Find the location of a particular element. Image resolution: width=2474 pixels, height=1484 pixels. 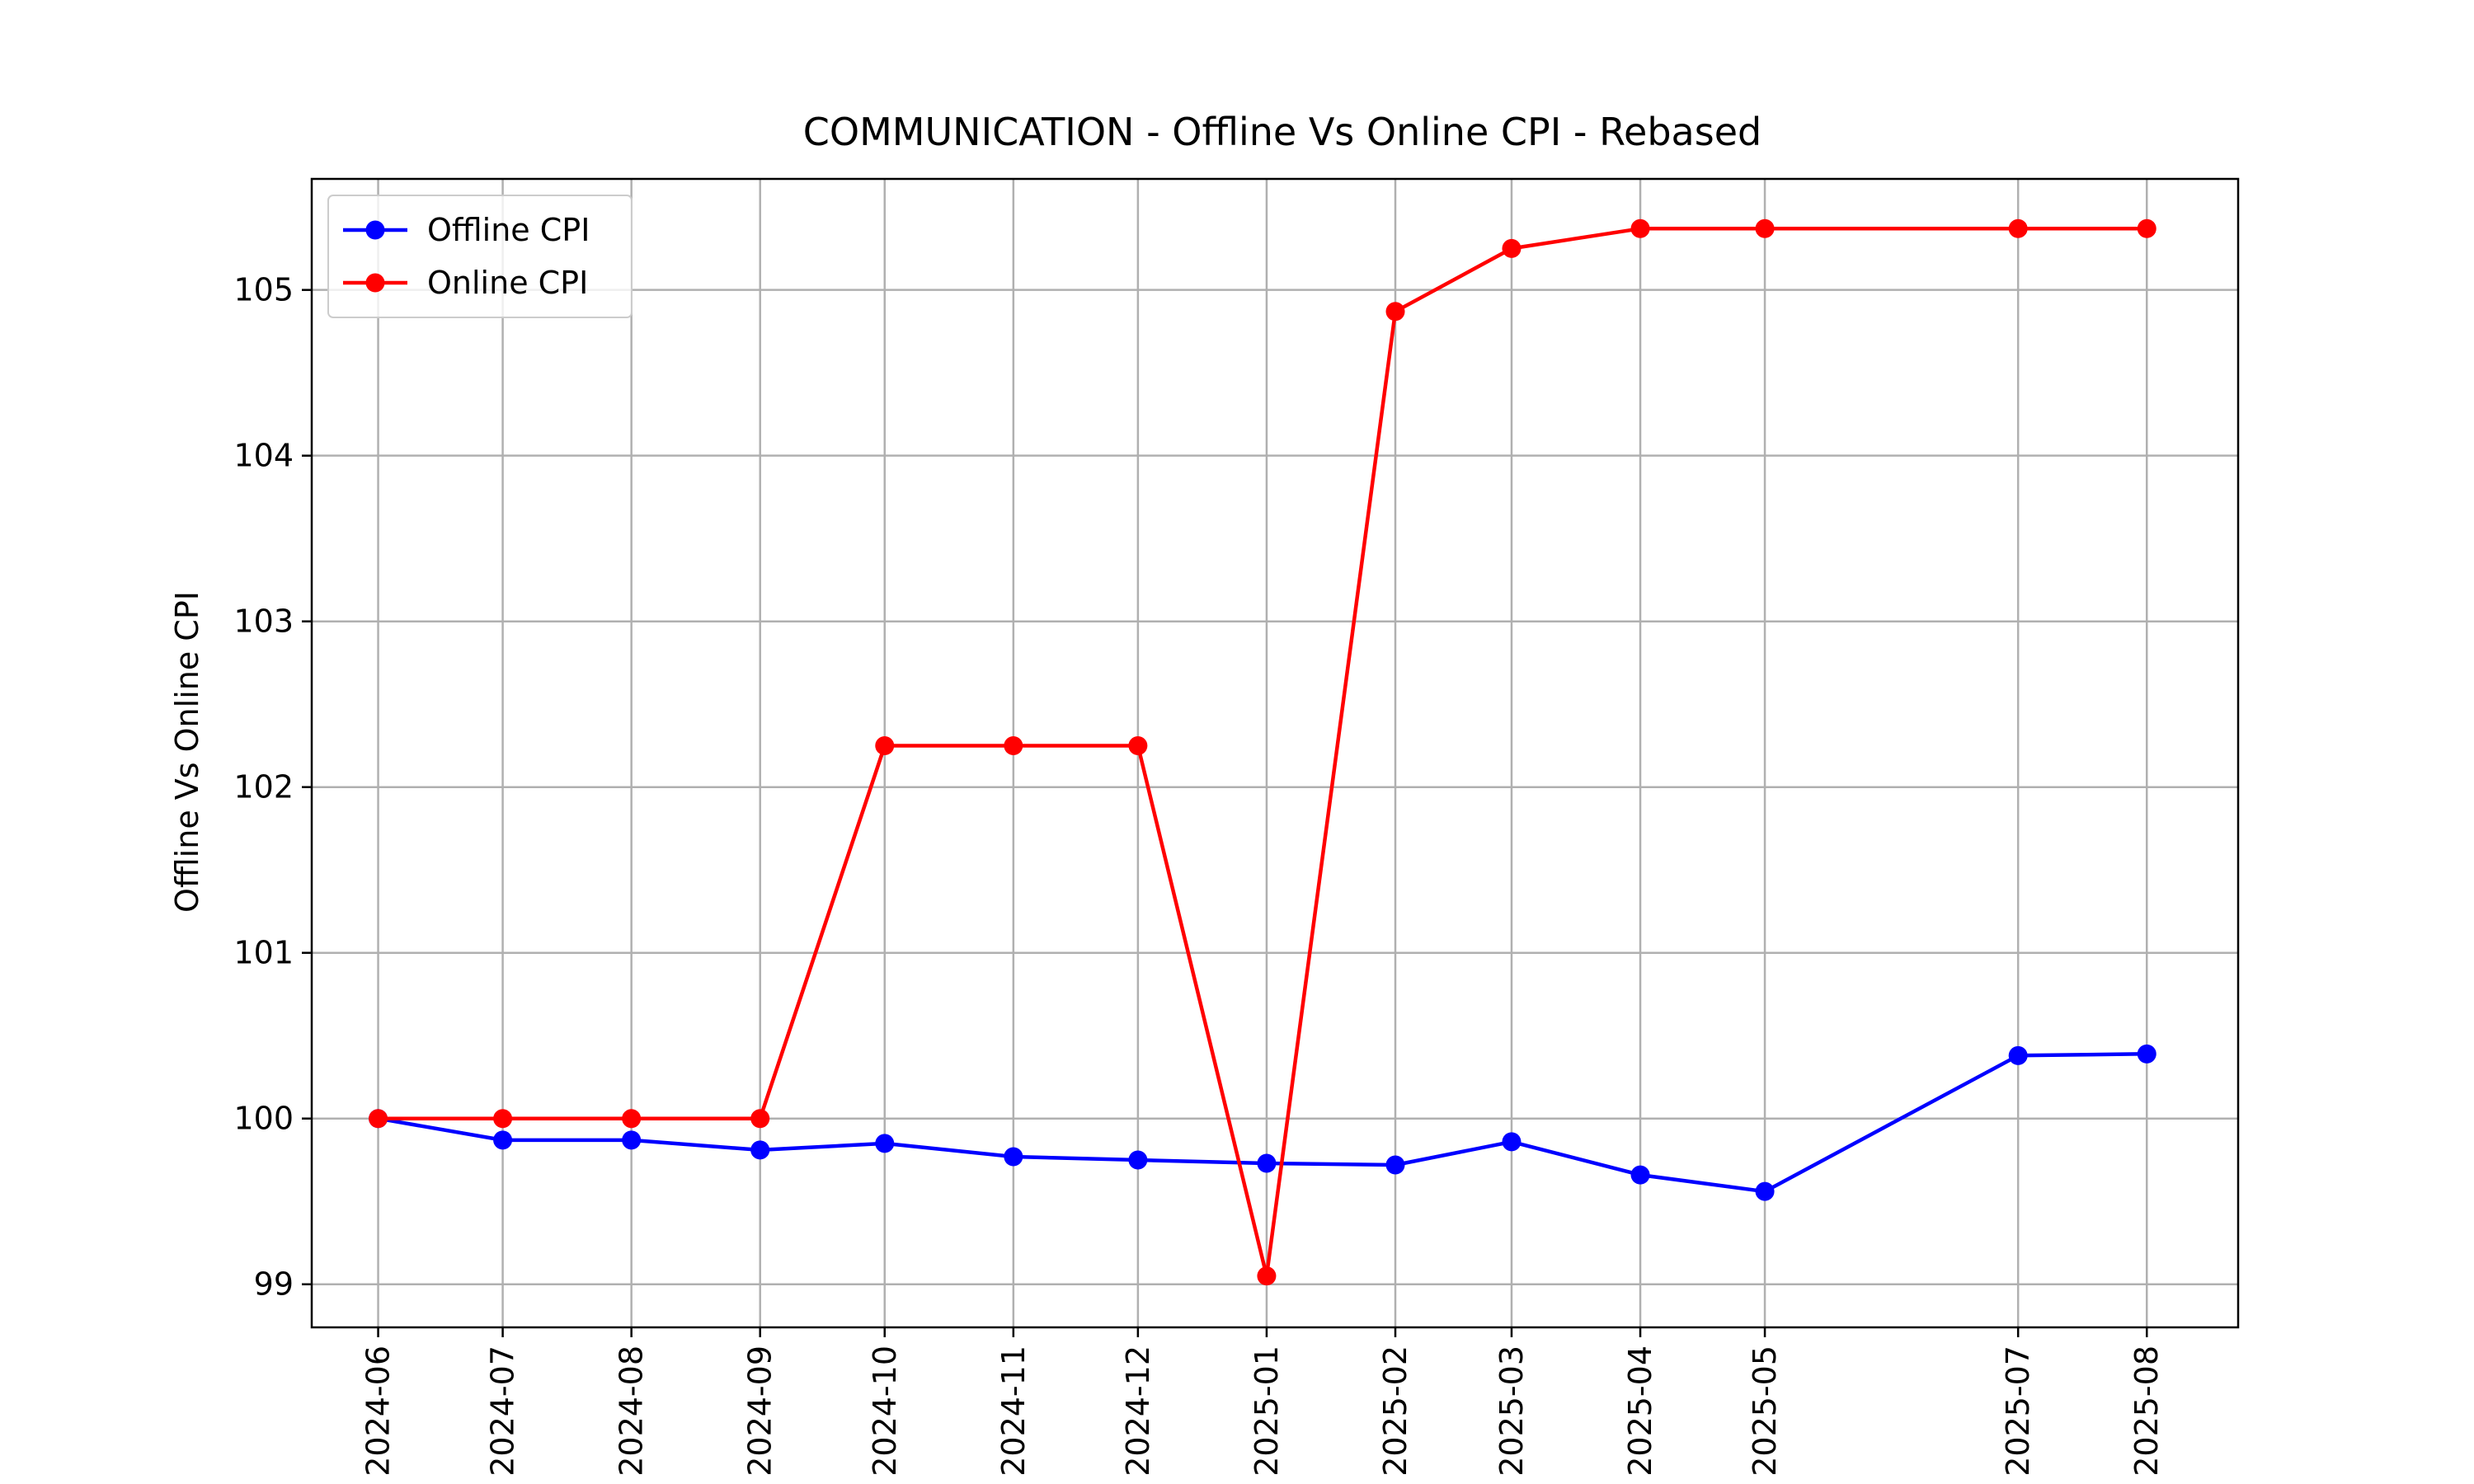

y-tick-label: 104 is located at coordinates (263, 456).